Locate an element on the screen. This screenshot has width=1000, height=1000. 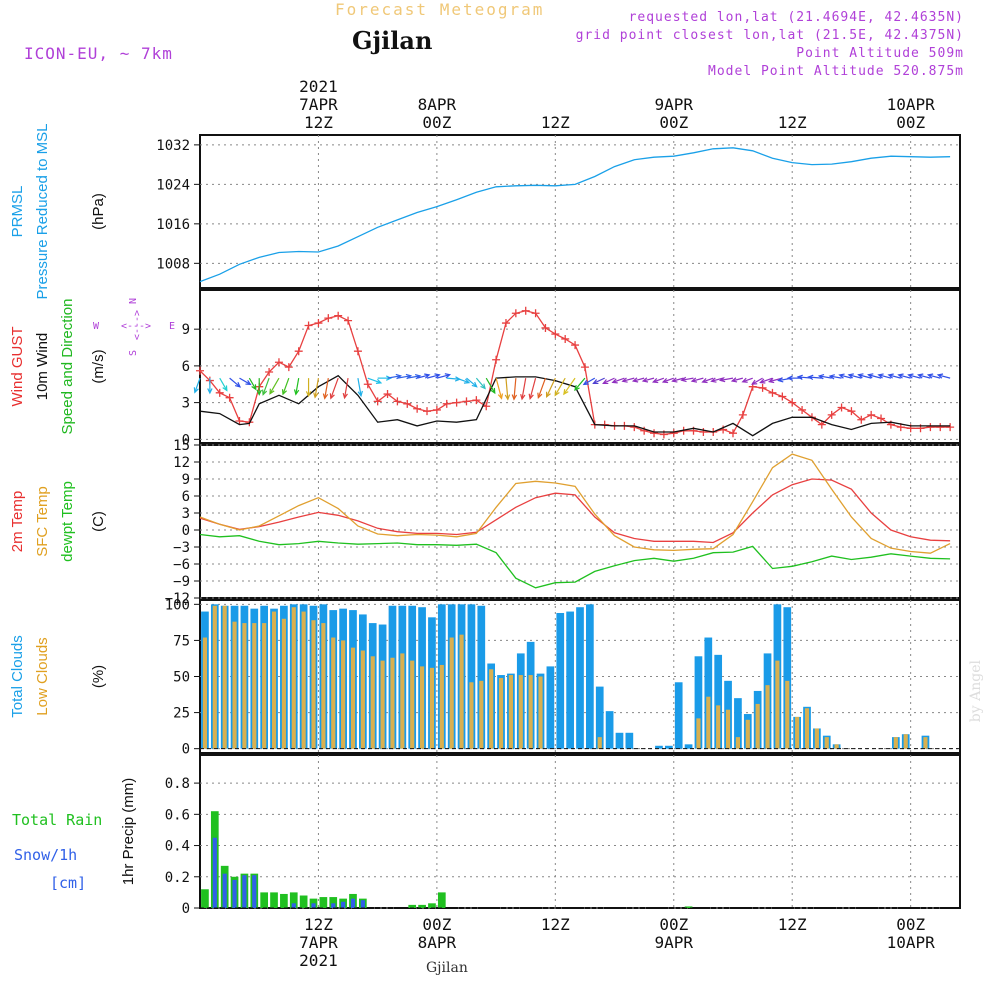
series-line-10m-wind is located at coordinates (575, 405).